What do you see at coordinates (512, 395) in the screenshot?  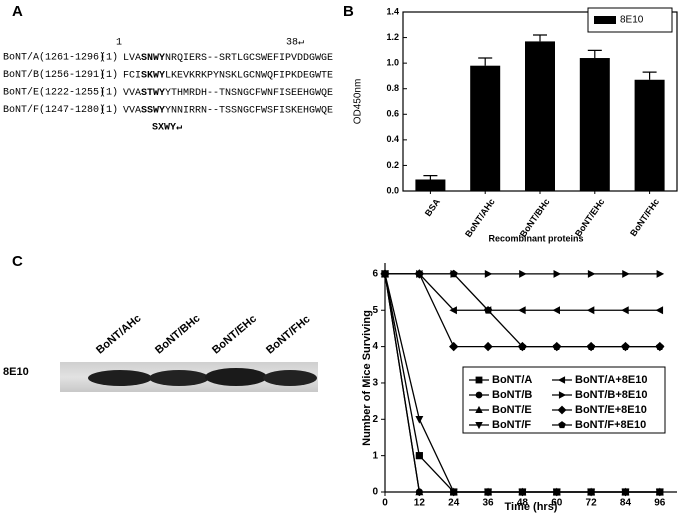 I see `legend-label: BoNT/B` at bounding box center [512, 395].